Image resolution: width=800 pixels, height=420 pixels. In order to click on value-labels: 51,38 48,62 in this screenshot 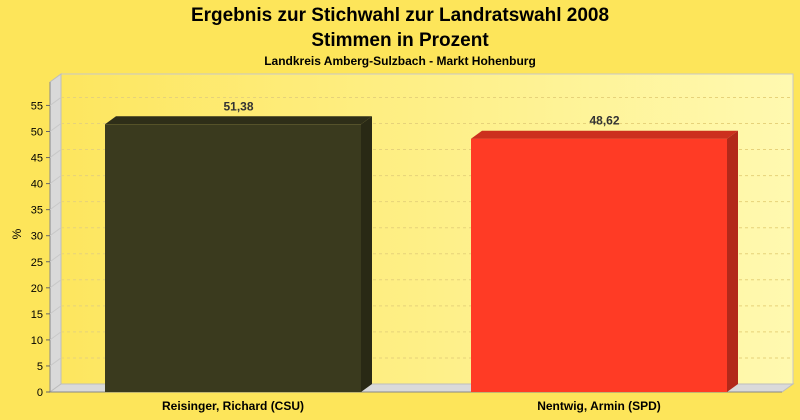, I will do `click(421, 113)`.